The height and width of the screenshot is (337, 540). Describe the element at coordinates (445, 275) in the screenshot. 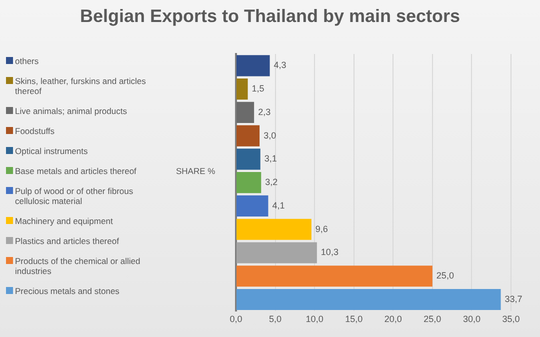

I see `data-label: 25,0` at that location.